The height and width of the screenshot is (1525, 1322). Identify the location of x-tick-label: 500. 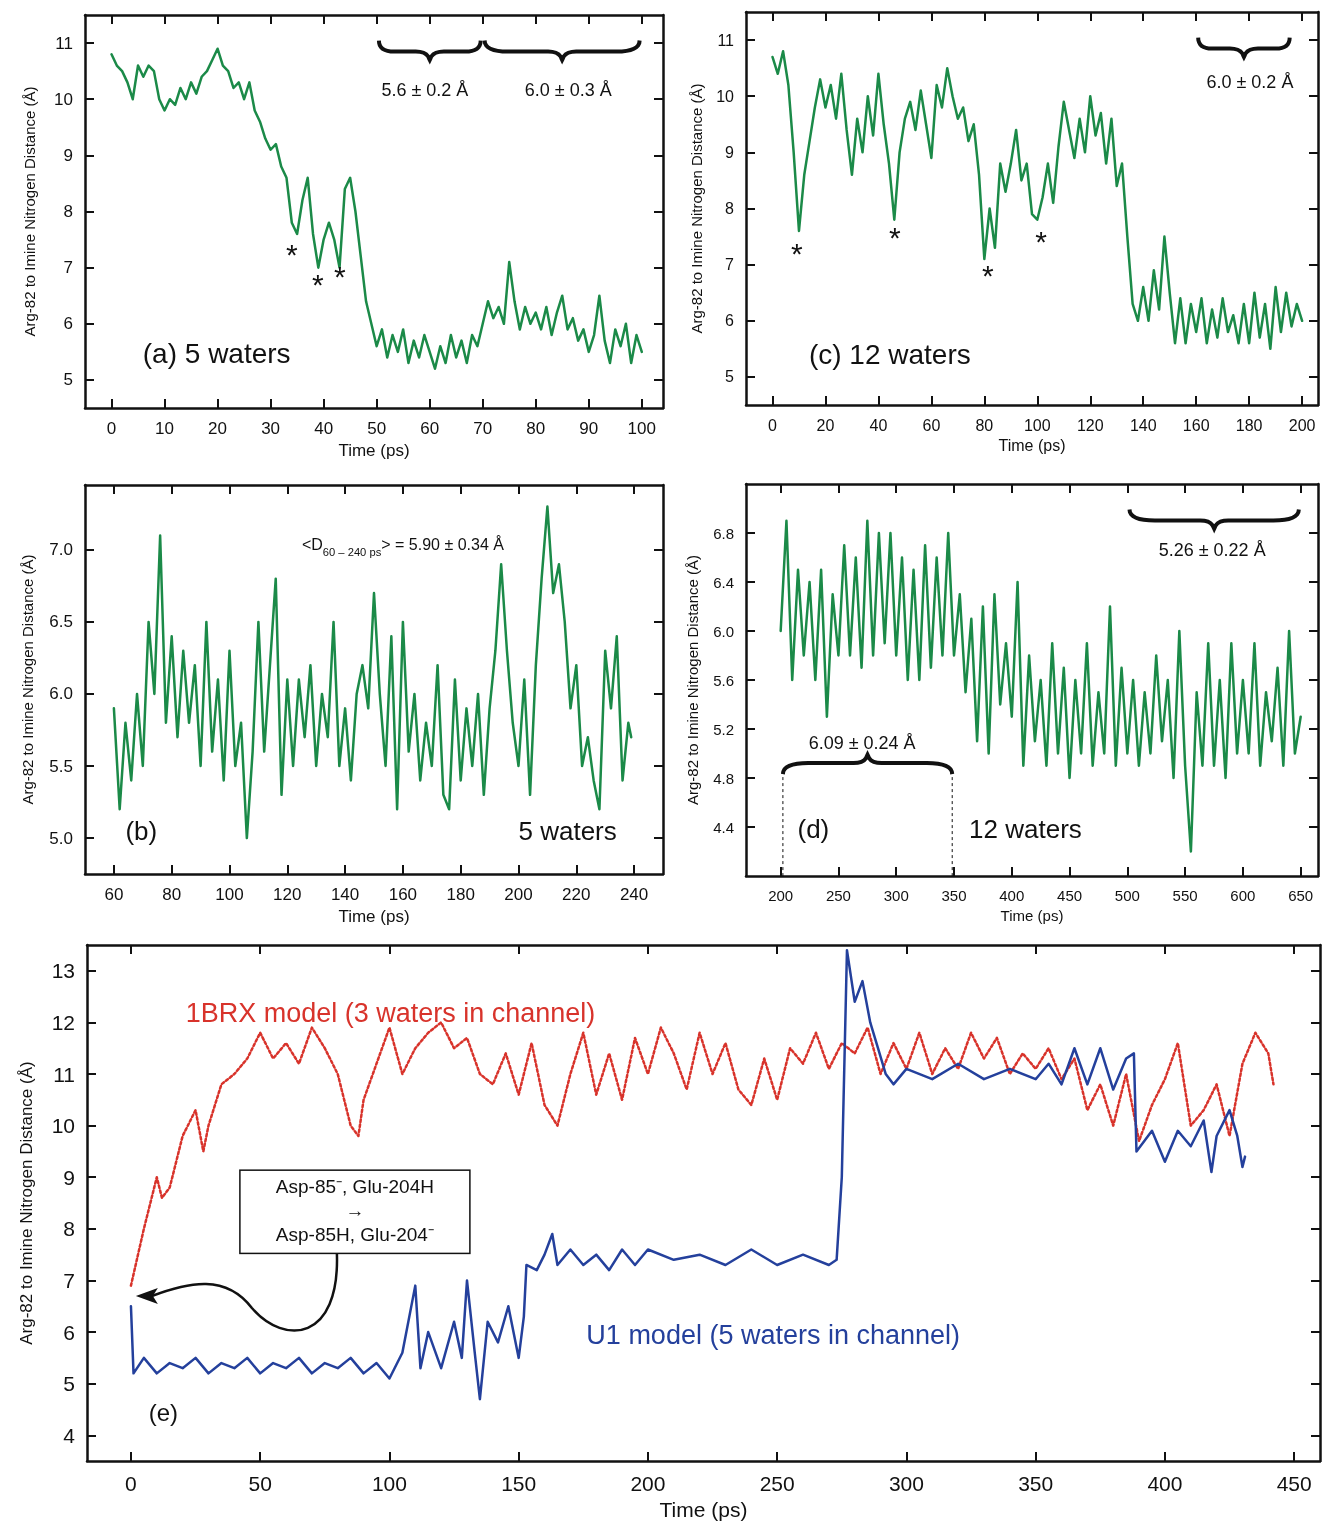
(1127, 895).